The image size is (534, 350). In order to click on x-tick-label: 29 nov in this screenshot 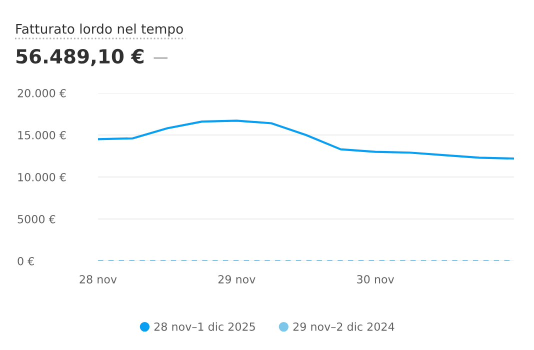, I will do `click(237, 279)`.